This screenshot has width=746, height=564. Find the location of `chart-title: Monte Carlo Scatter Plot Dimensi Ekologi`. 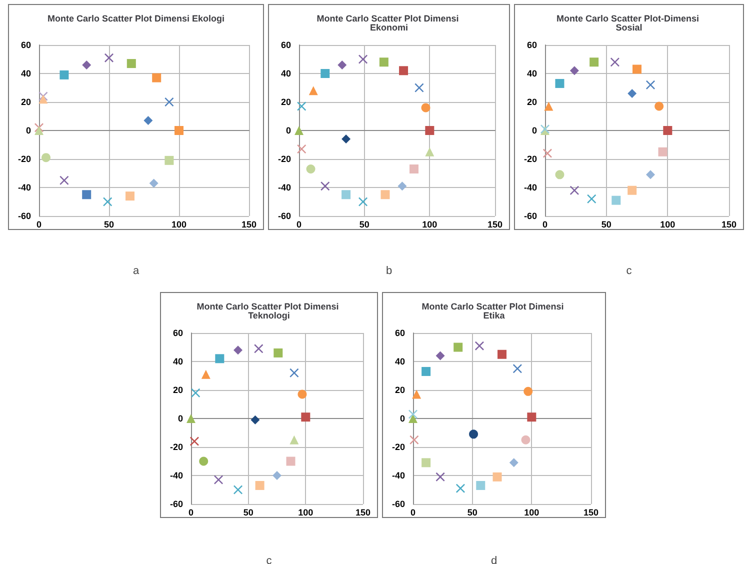

chart-title: Monte Carlo Scatter Plot Dimensi Ekologi is located at coordinates (136, 19).